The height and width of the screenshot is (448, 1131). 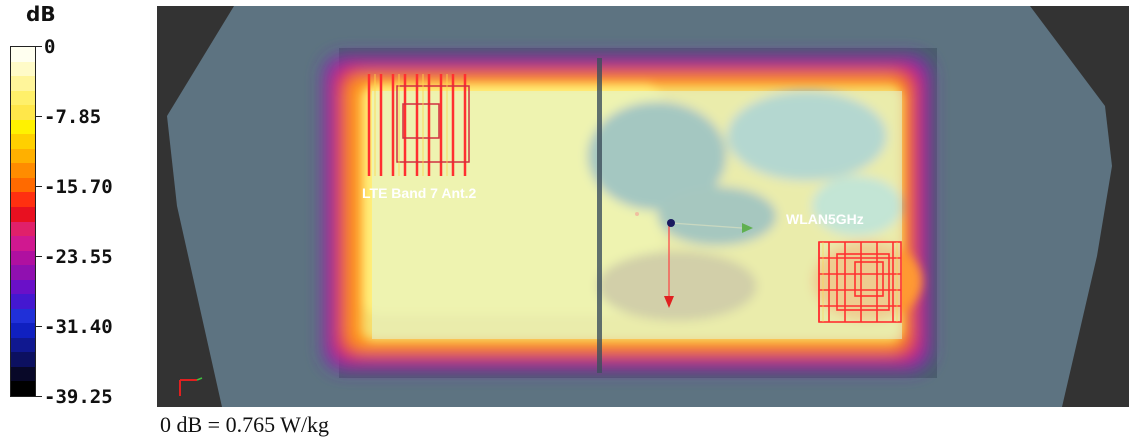 I want to click on tick-label-4: -31.40, so click(x=78, y=327).